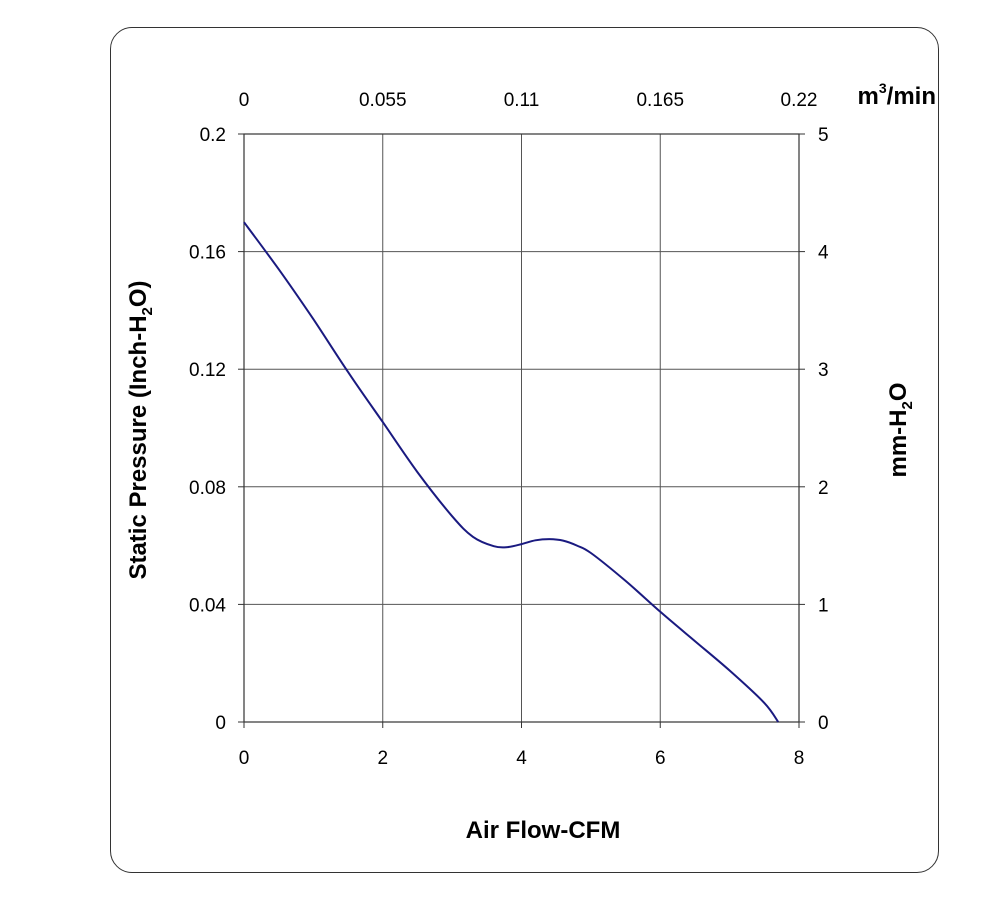 This screenshot has width=1000, height=899. I want to click on x2-tick-label: 0.11, so click(522, 100).